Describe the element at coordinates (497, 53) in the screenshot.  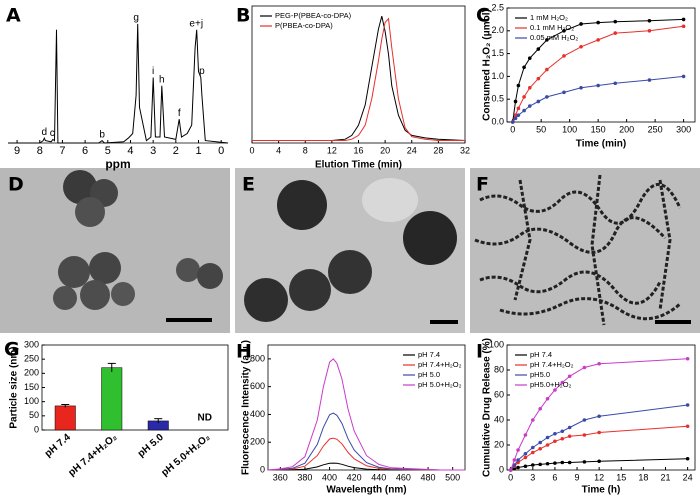
I see `y-tick-label: 1.5` at that location.